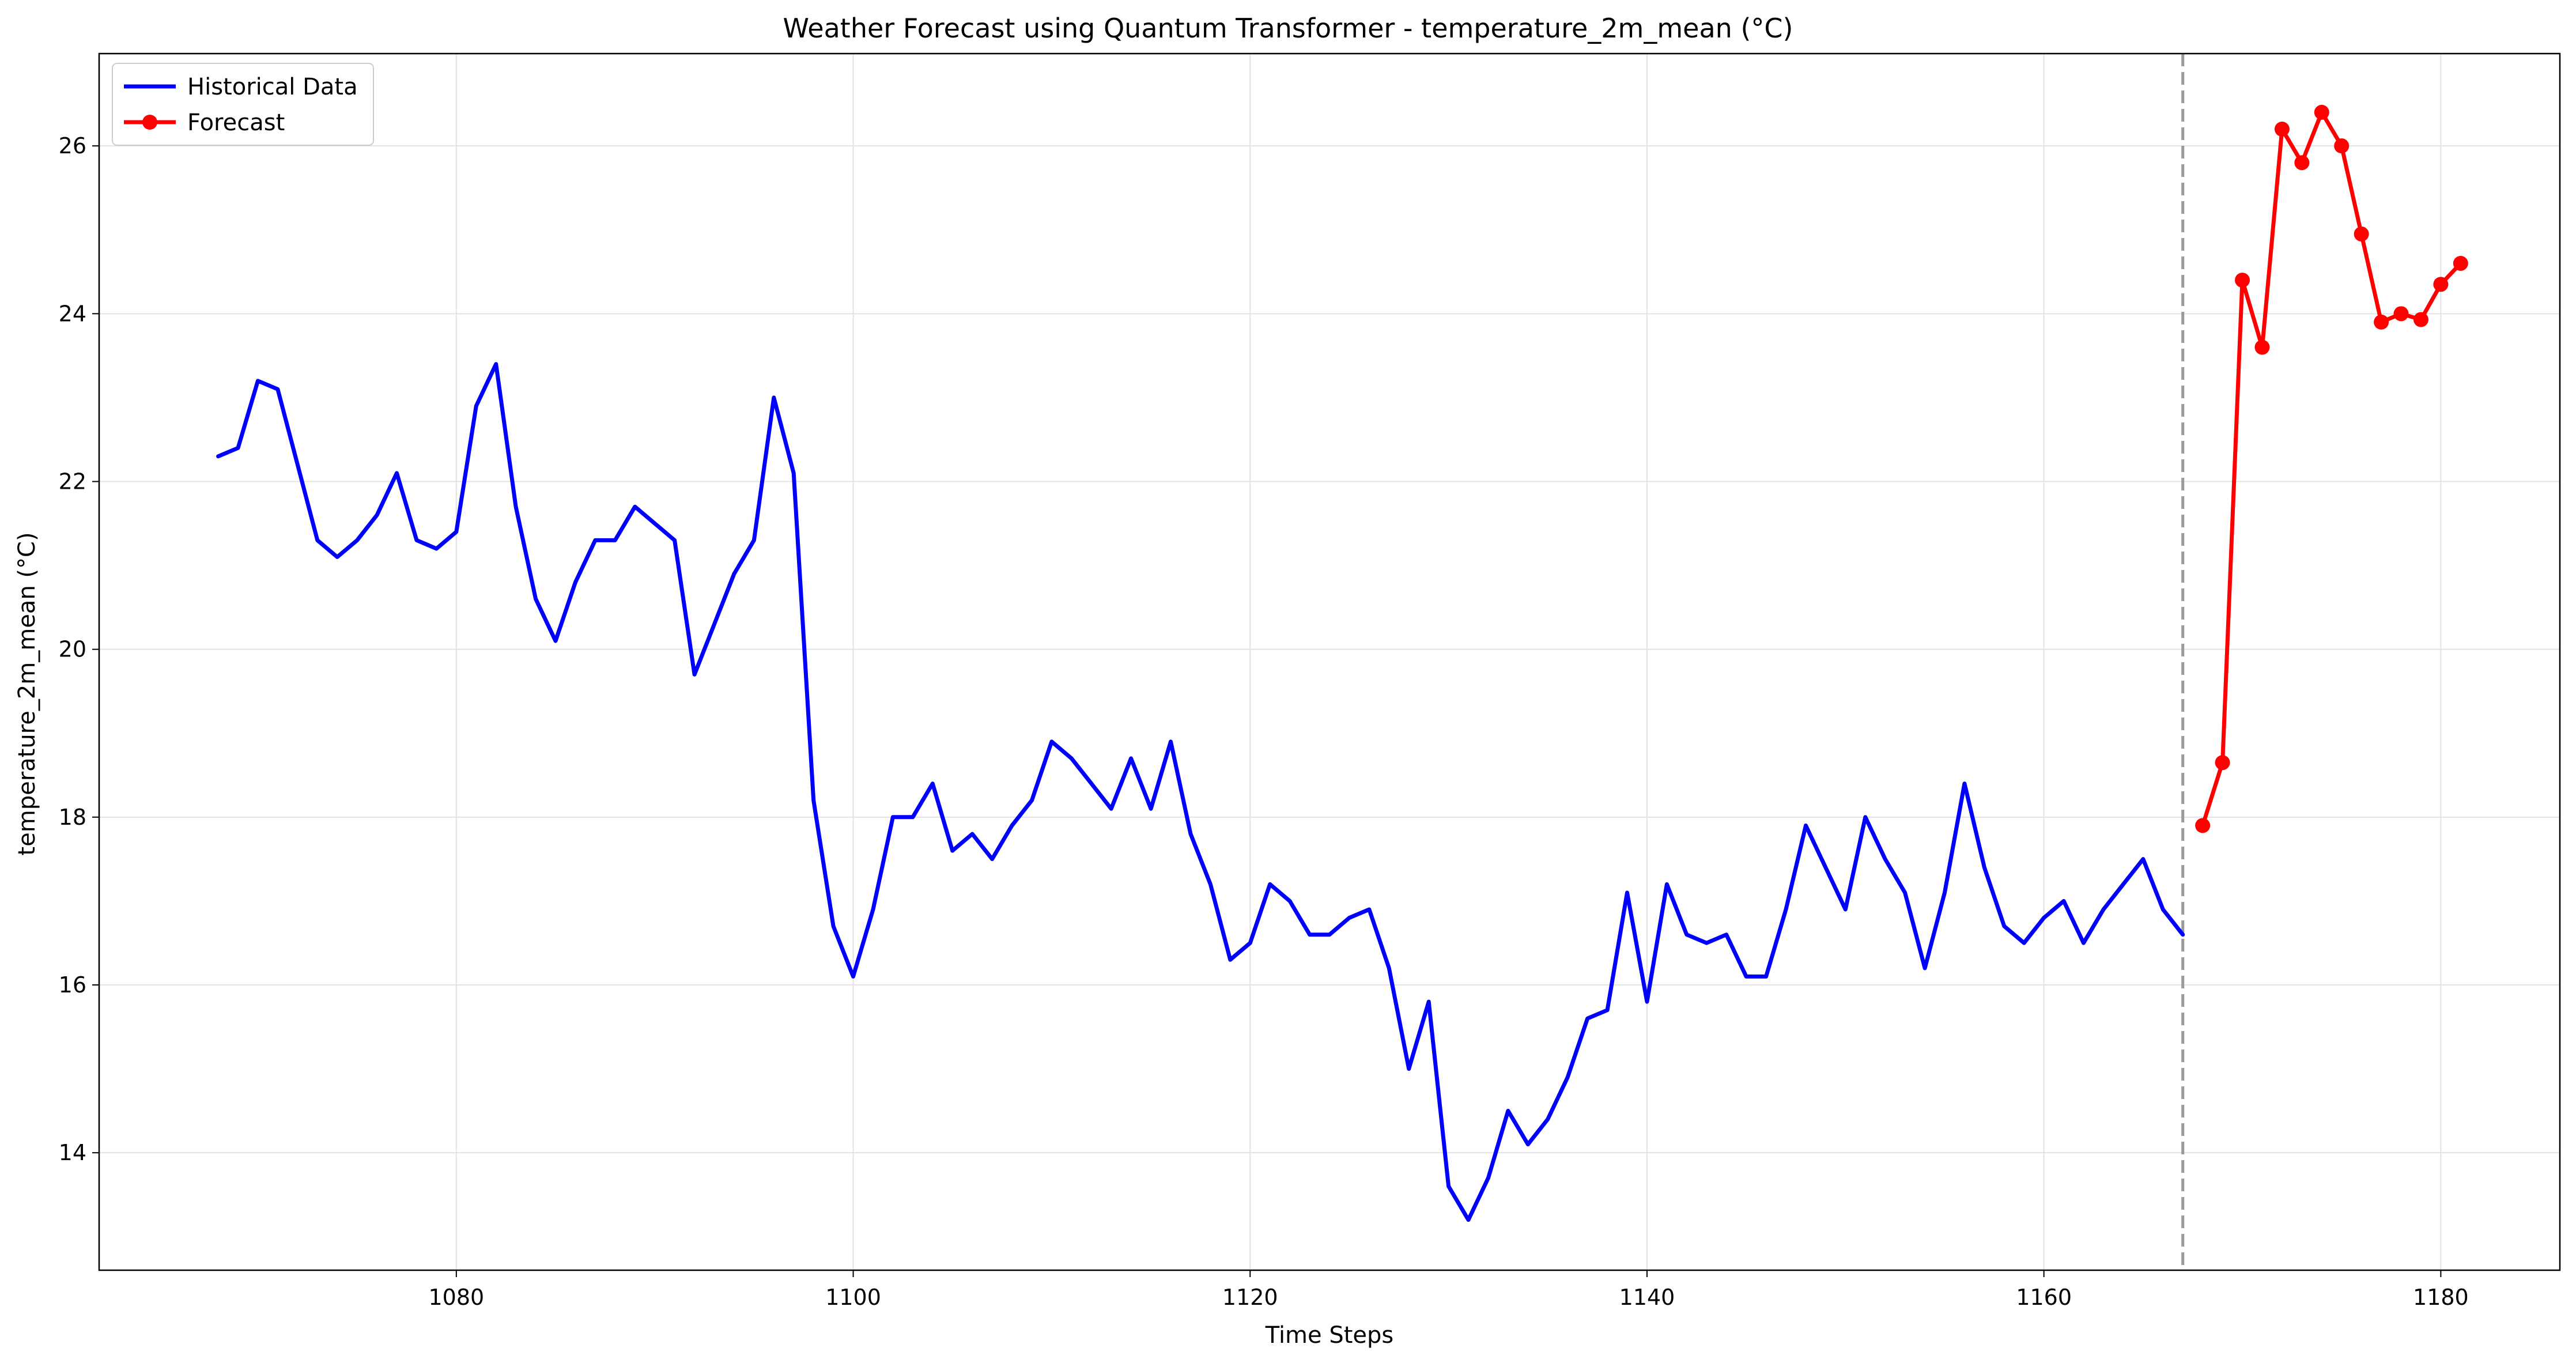  Describe the element at coordinates (1329, 1335) in the screenshot. I see `x-axis-label: Time Steps` at that location.